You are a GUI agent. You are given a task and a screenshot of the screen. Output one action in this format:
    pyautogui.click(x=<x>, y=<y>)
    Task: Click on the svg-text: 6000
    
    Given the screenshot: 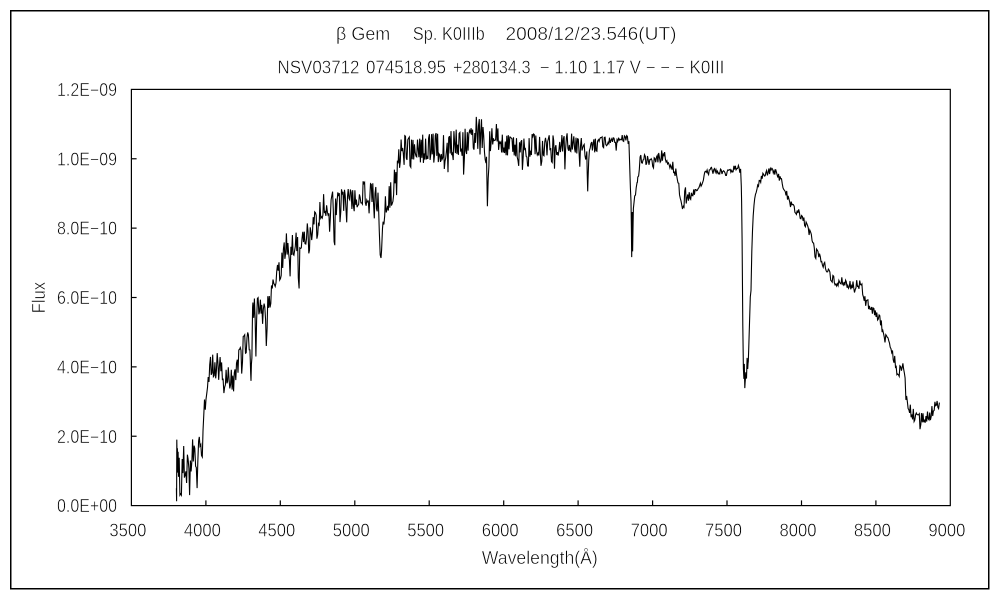 What is the action you would take?
    pyautogui.click(x=500, y=531)
    